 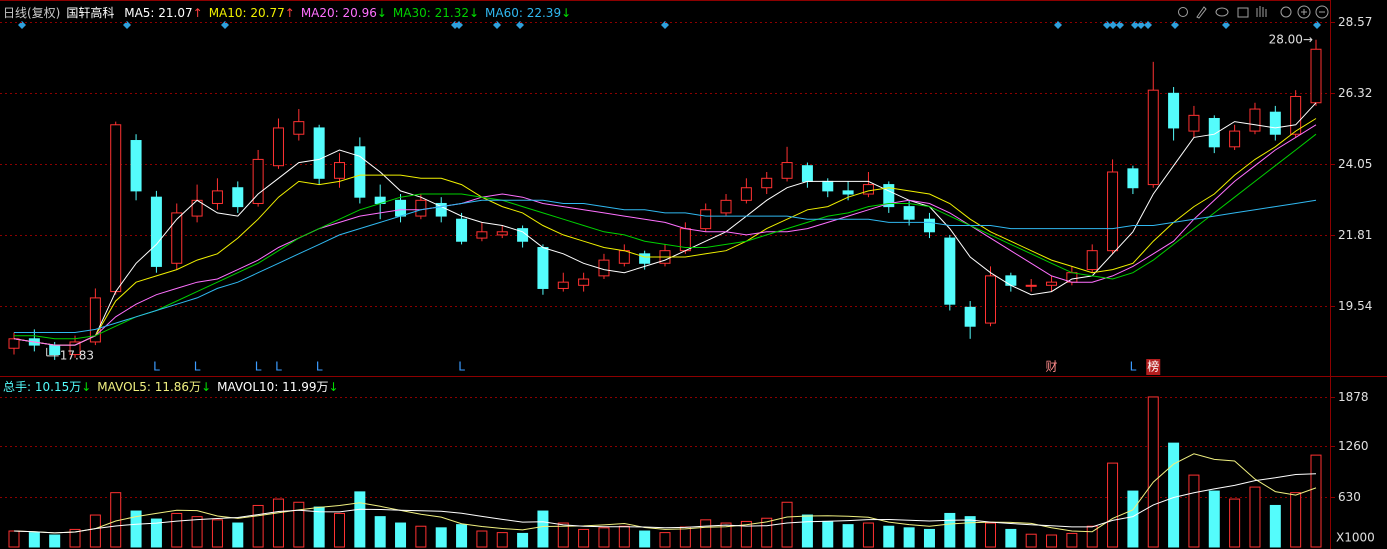 What do you see at coordinates (1153, 367) in the screenshot?
I see `marker-badge` at bounding box center [1153, 367].